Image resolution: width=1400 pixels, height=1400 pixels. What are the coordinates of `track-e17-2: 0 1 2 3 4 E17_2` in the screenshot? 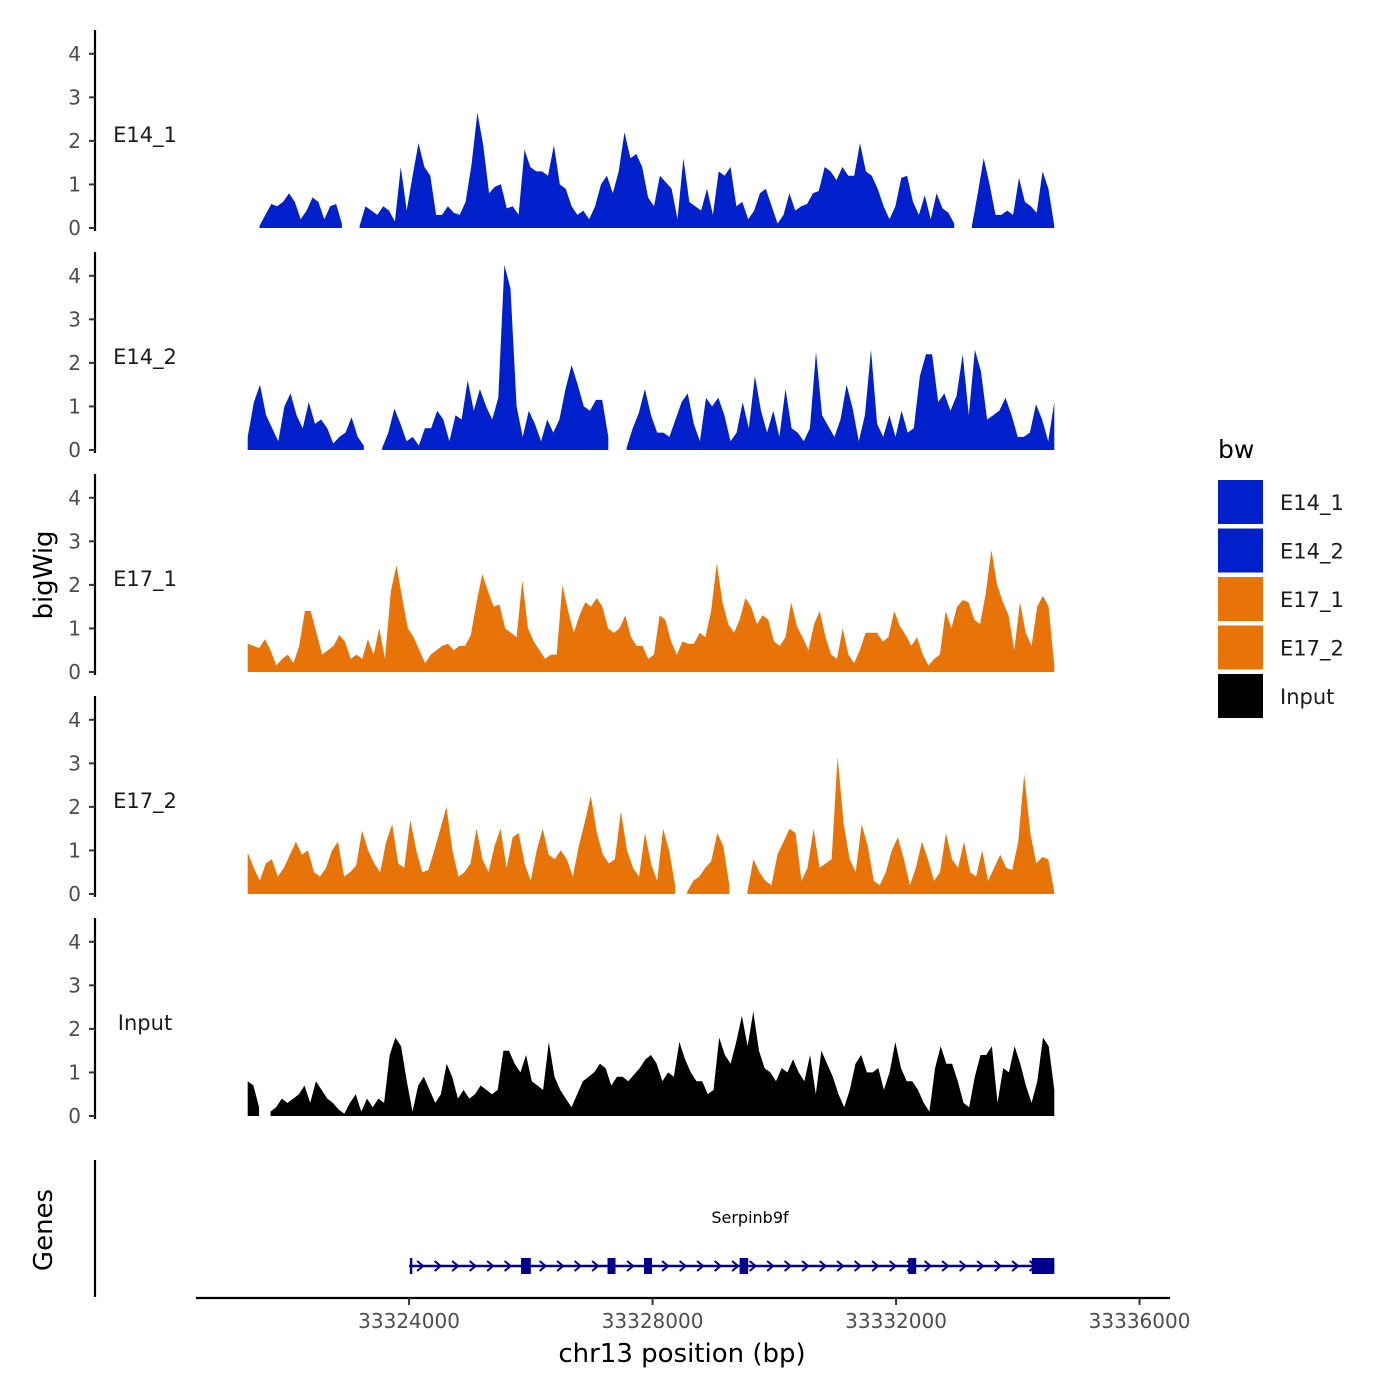 It's located at (561, 801).